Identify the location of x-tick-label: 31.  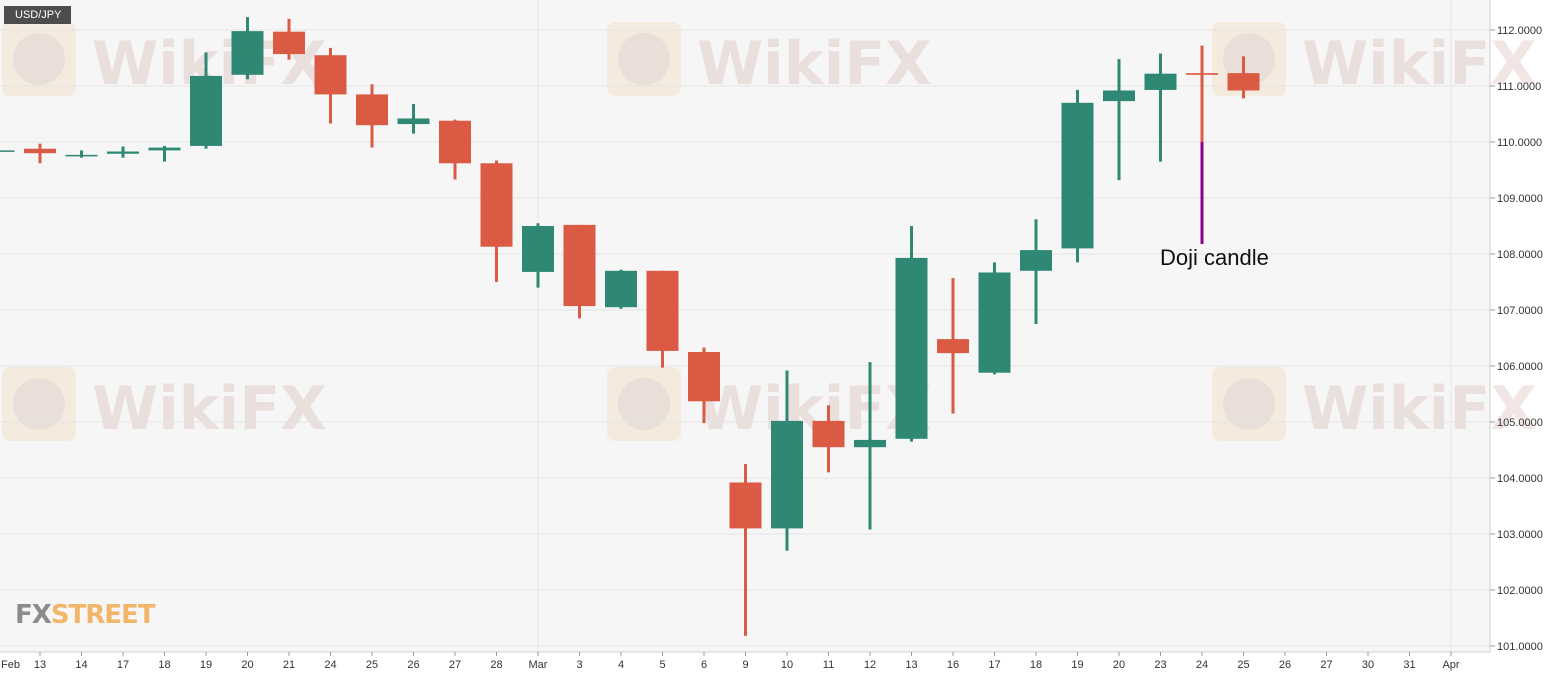
(1409, 665).